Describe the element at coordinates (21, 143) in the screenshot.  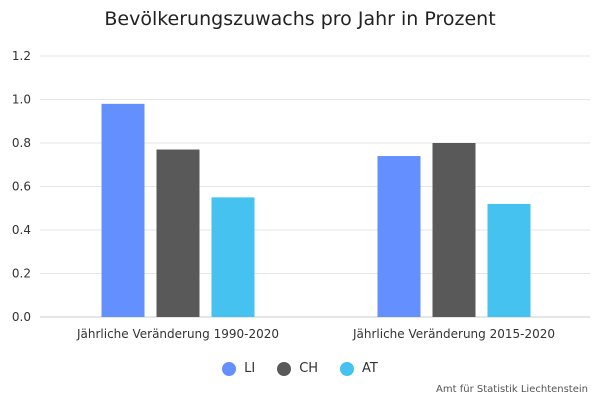
I see `y-tick-label: 0.8` at that location.